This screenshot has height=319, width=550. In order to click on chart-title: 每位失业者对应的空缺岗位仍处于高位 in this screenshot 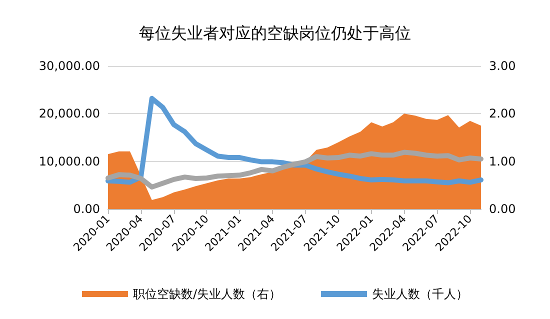, I will do `click(275, 33)`.